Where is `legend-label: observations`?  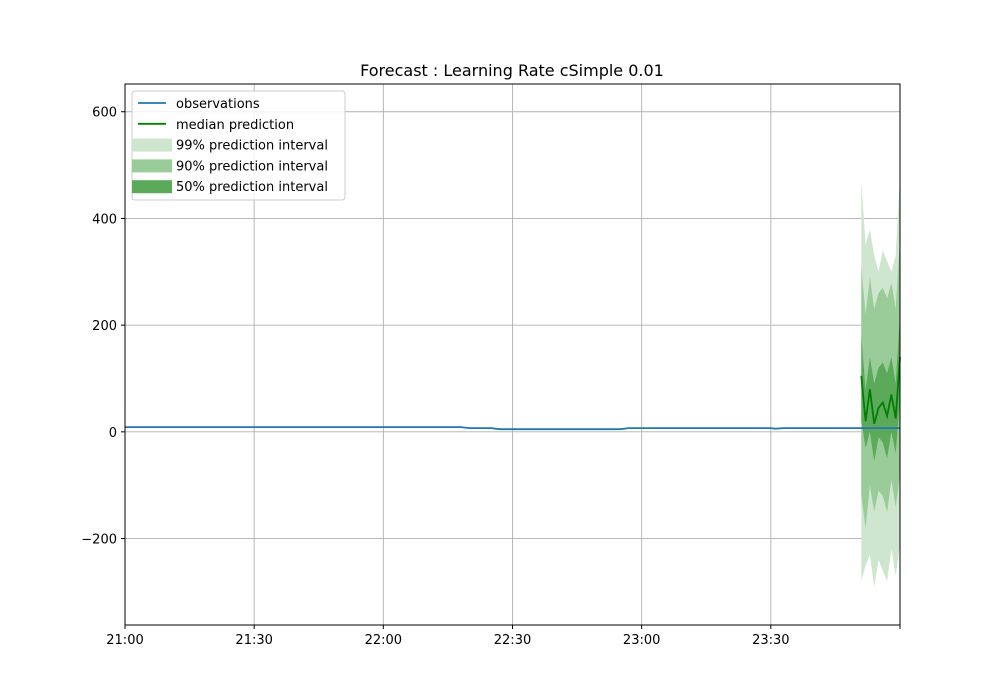
legend-label: observations is located at coordinates (218, 104).